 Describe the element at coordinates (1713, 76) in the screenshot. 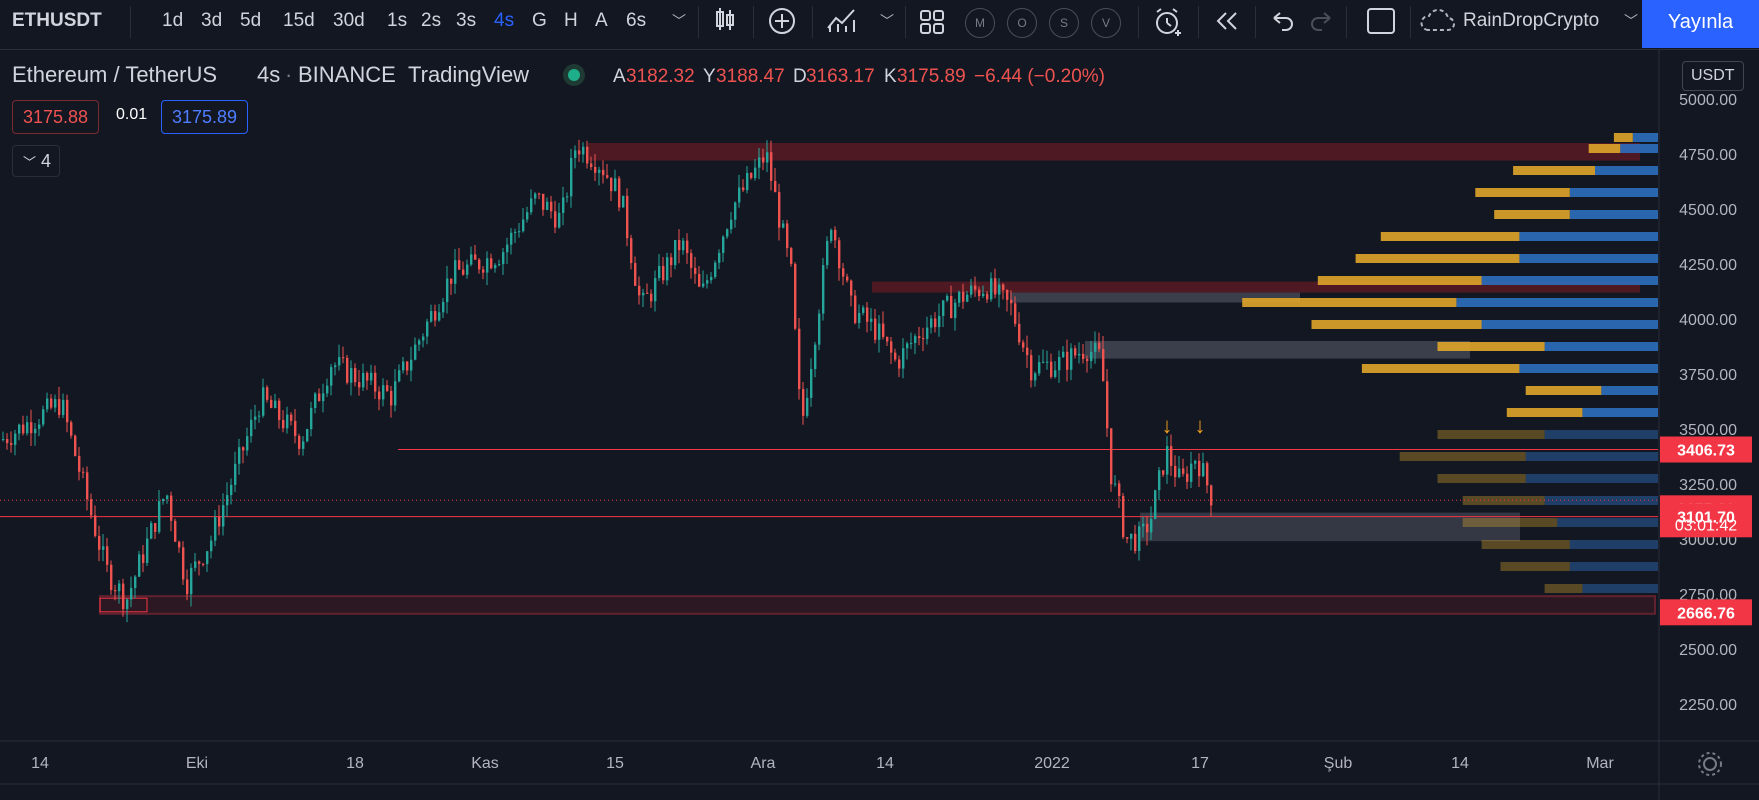

I see `currency-selector: USDT` at that location.